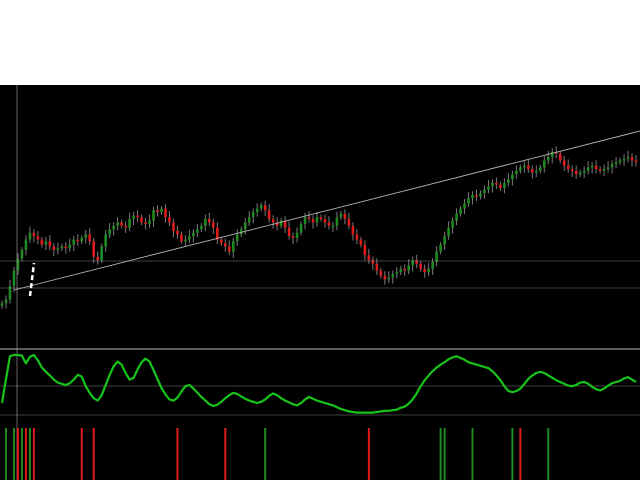  I want to click on oscillator-line, so click(318, 383).